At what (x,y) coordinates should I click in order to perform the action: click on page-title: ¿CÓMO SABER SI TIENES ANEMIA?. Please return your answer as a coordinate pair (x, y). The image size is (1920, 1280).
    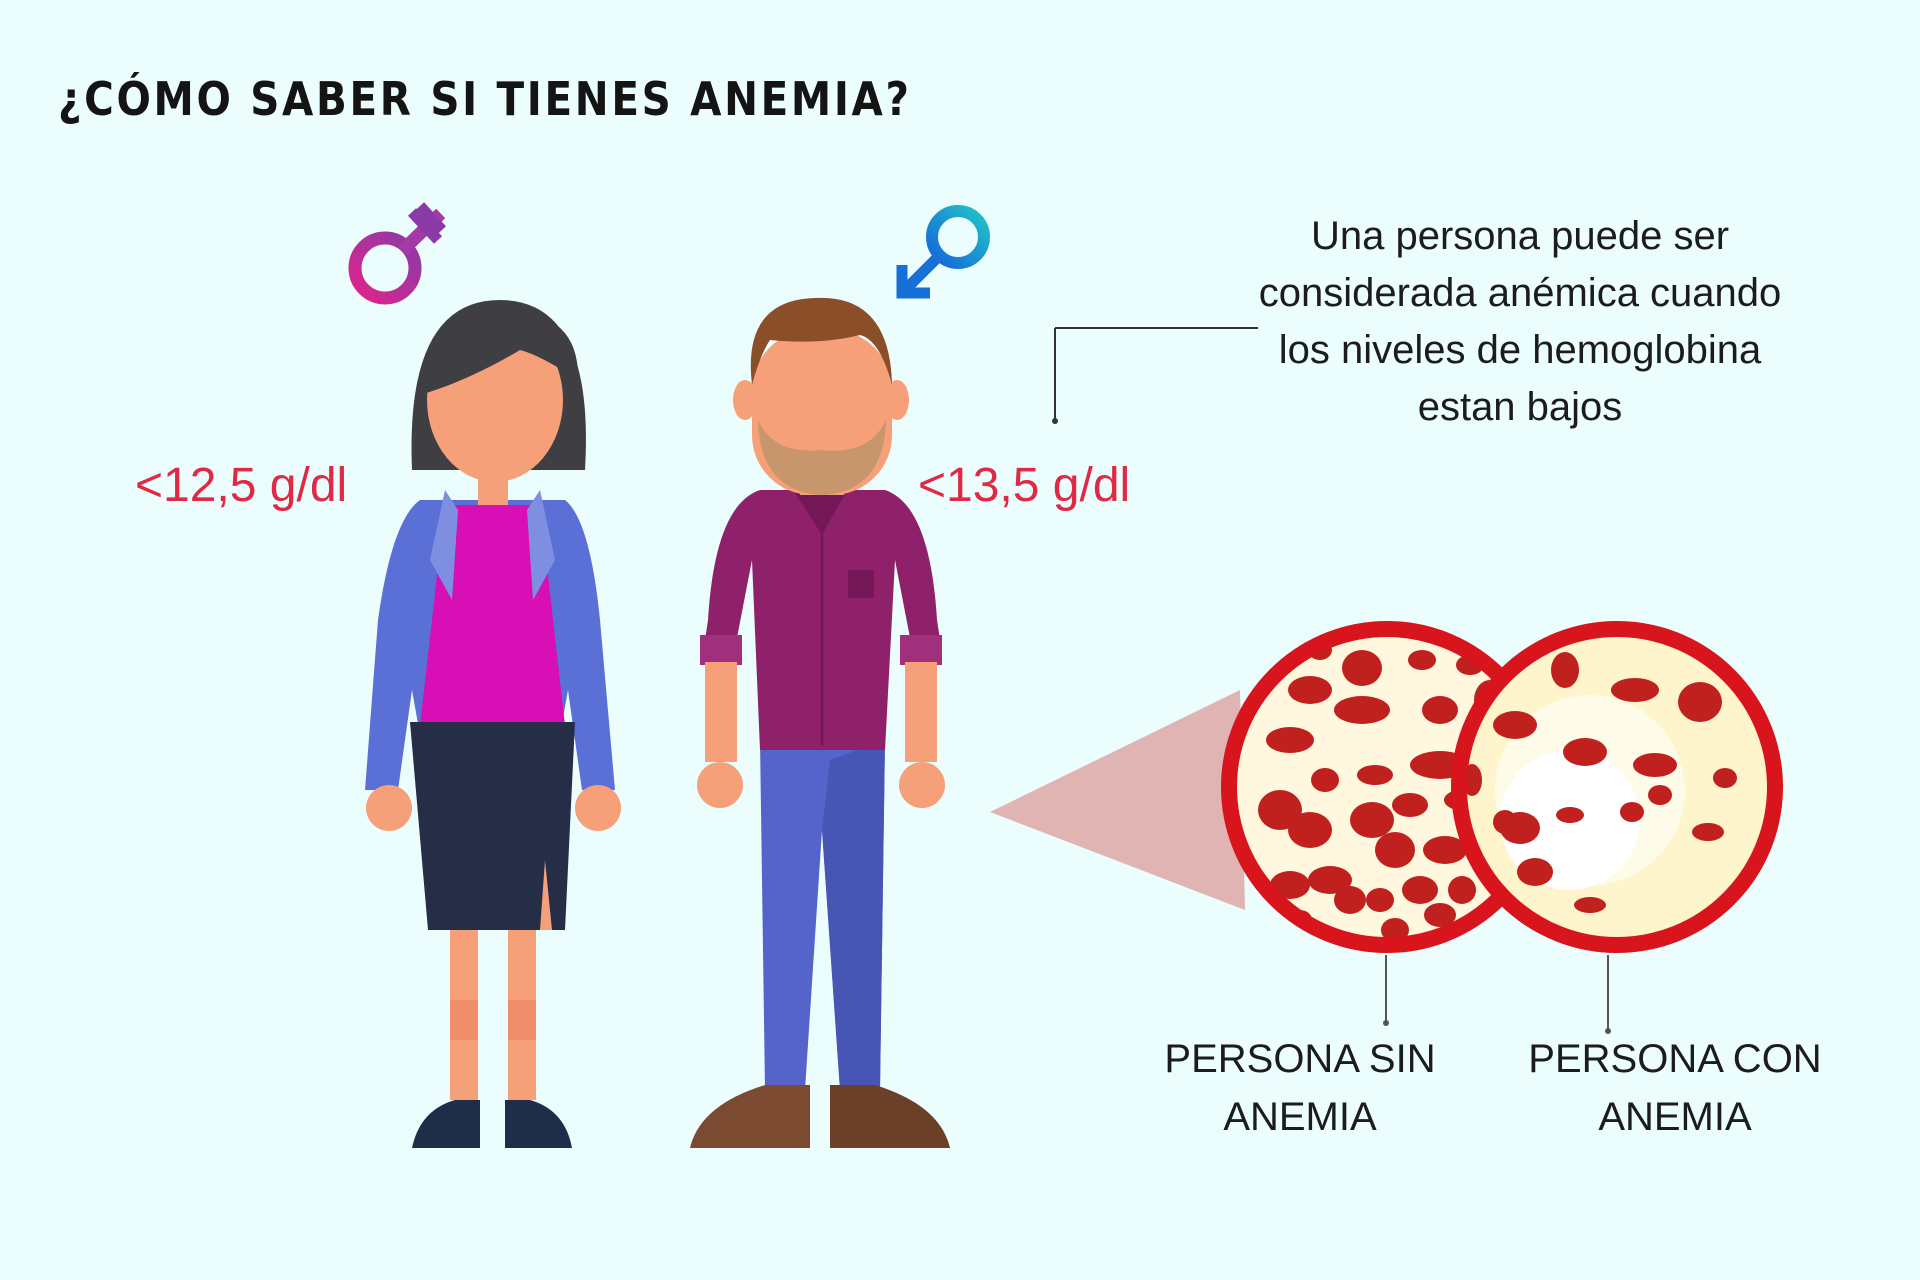
    Looking at the image, I should click on (485, 99).